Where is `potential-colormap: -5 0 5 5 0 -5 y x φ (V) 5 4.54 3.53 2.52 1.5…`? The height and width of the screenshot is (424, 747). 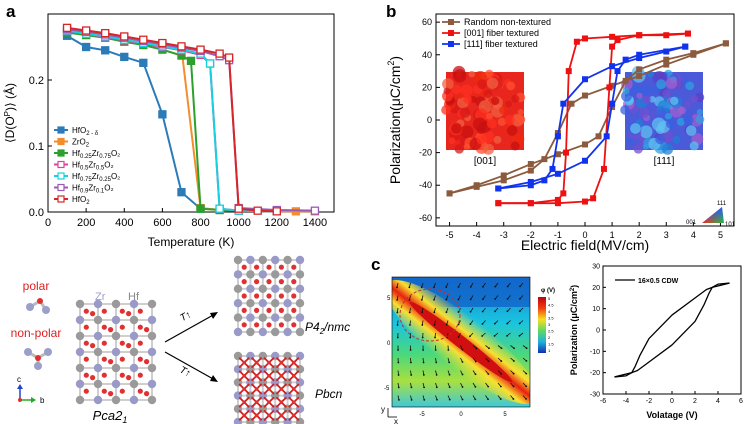
potential-colormap: -5 0 5 5 0 -5 y x φ (V) 5 4.54 3.53 2.52 1.5… is located at coordinates (468, 350).